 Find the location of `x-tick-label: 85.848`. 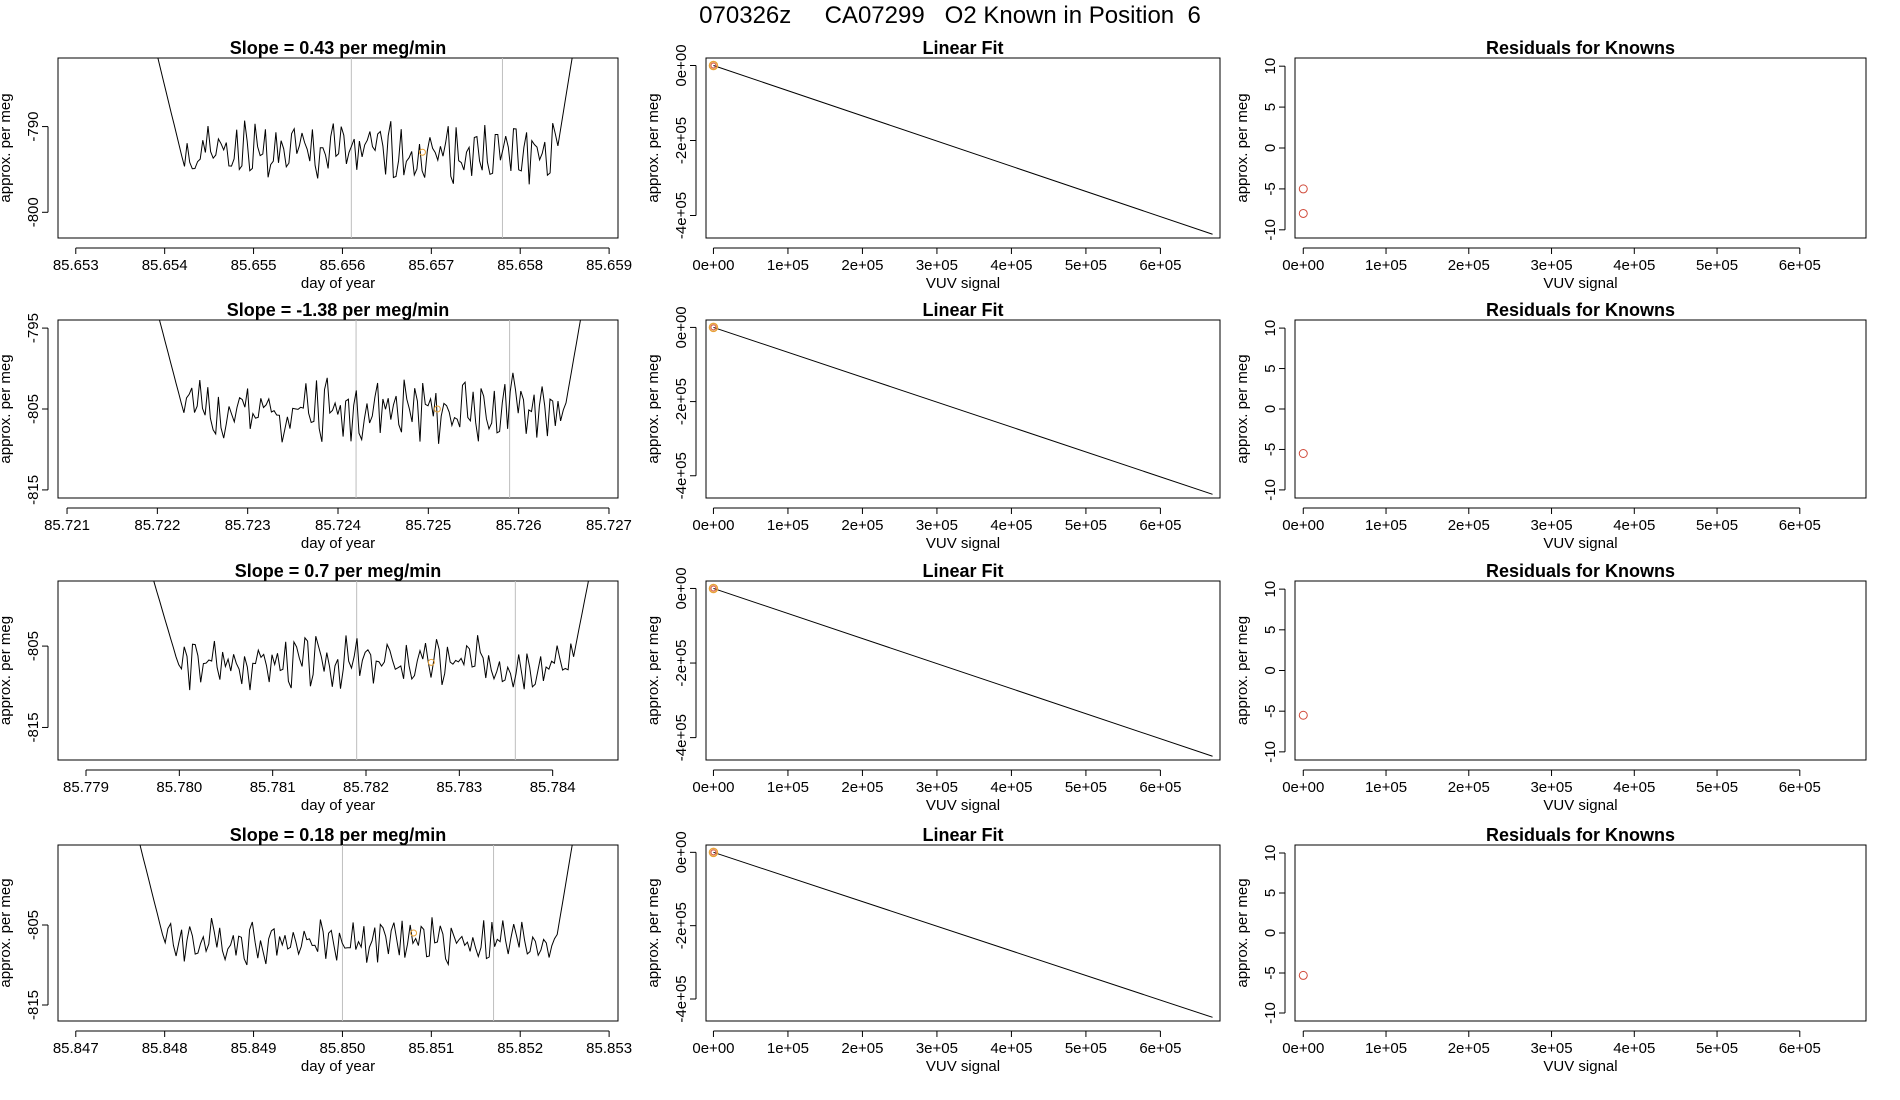

x-tick-label: 85.848 is located at coordinates (165, 1048).